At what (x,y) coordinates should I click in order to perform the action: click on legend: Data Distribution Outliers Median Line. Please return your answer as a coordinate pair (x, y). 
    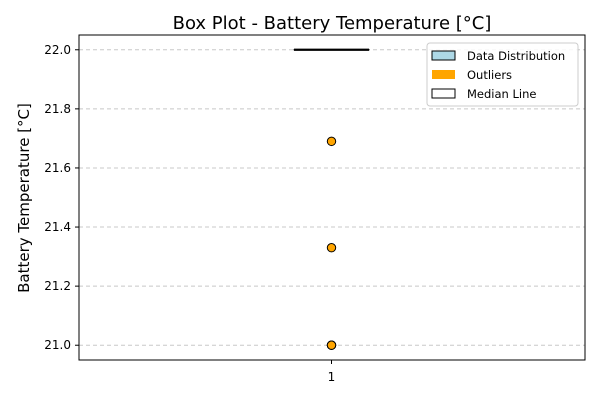
    Looking at the image, I should click on (502, 74).